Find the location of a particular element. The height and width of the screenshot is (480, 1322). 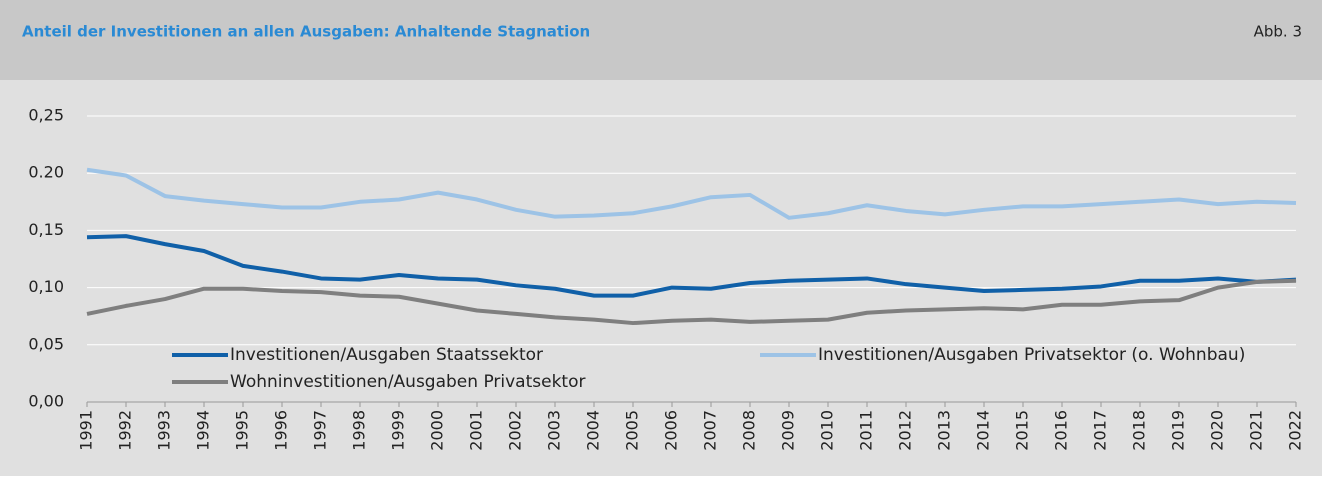

x-tick-label: 2016 is located at coordinates (1061, 430).